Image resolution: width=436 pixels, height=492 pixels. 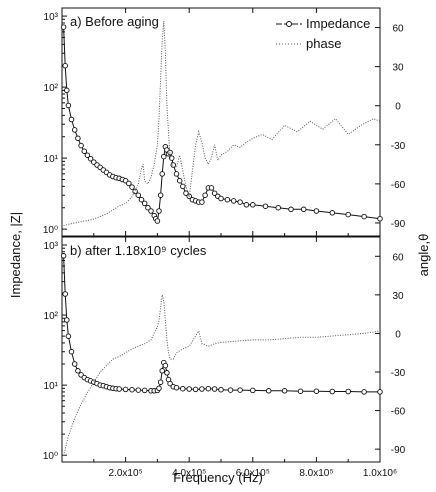 What do you see at coordinates (380, 473) in the screenshot?
I see `x-tick-label: 1.0x10⁶` at bounding box center [380, 473].